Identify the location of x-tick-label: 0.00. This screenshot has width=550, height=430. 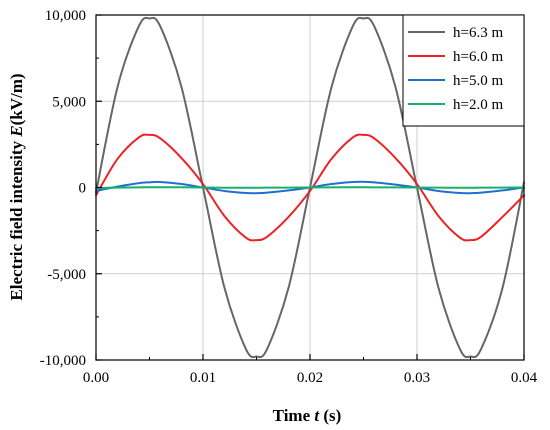
(96, 378).